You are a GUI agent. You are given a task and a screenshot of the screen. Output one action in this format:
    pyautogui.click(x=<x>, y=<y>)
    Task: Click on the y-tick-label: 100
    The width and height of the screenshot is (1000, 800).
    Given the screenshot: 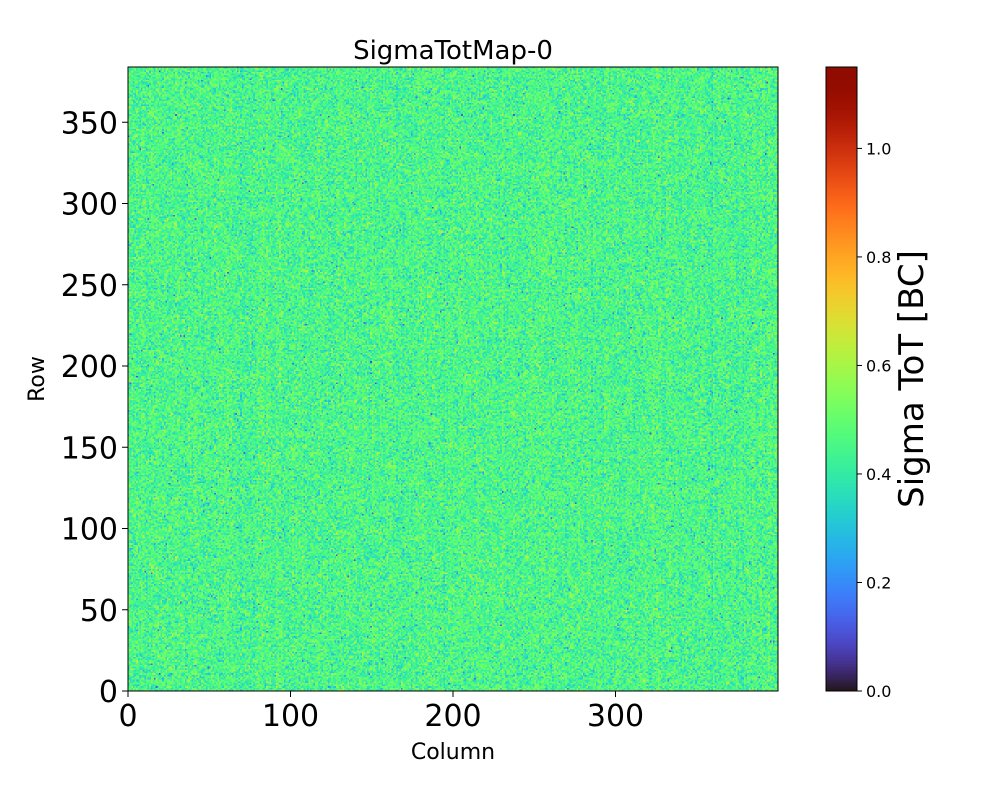 What is the action you would take?
    pyautogui.click(x=89, y=530)
    